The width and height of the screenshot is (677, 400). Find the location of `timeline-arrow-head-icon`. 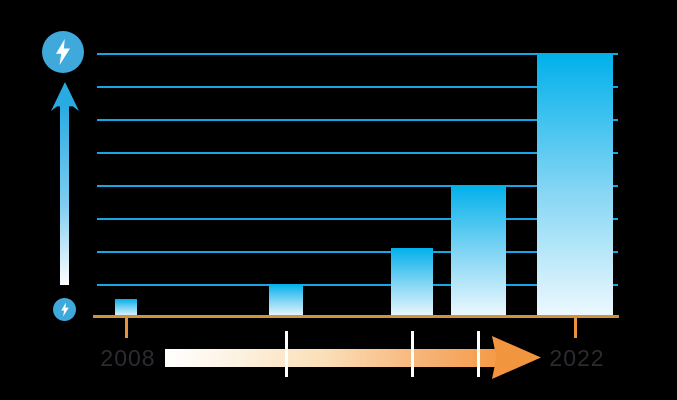

timeline-arrow-head-icon is located at coordinates (516, 357).